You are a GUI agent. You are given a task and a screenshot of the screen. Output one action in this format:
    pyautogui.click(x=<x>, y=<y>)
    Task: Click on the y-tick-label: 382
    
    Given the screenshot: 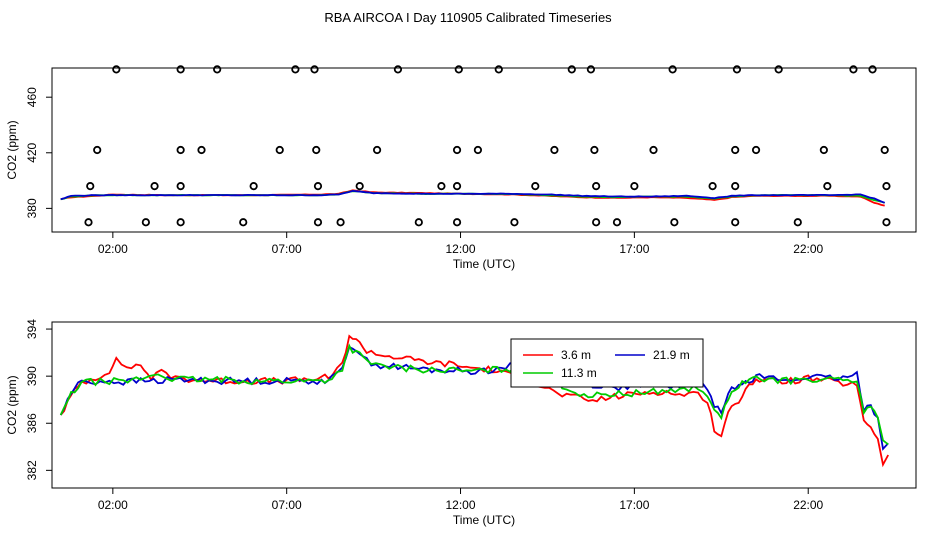 What is the action you would take?
    pyautogui.click(x=32, y=470)
    